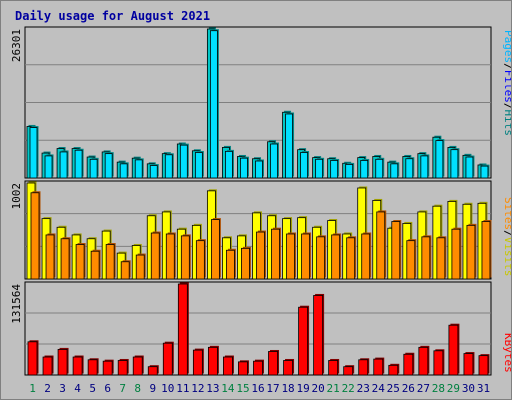 The height and width of the screenshot is (400, 512). Describe the element at coordinates (122, 388) in the screenshot. I see `x-tick-label: 7` at that location.